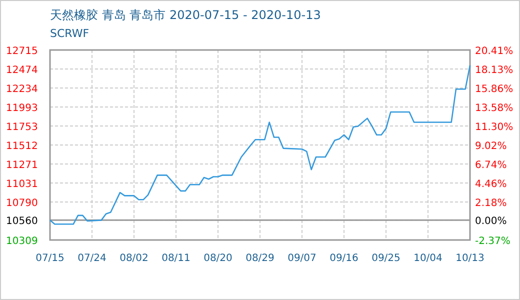 The height and width of the screenshot is (300, 520). Describe the element at coordinates (494, 89) in the screenshot. I see `y2-tick-label: 15.86%` at that location.